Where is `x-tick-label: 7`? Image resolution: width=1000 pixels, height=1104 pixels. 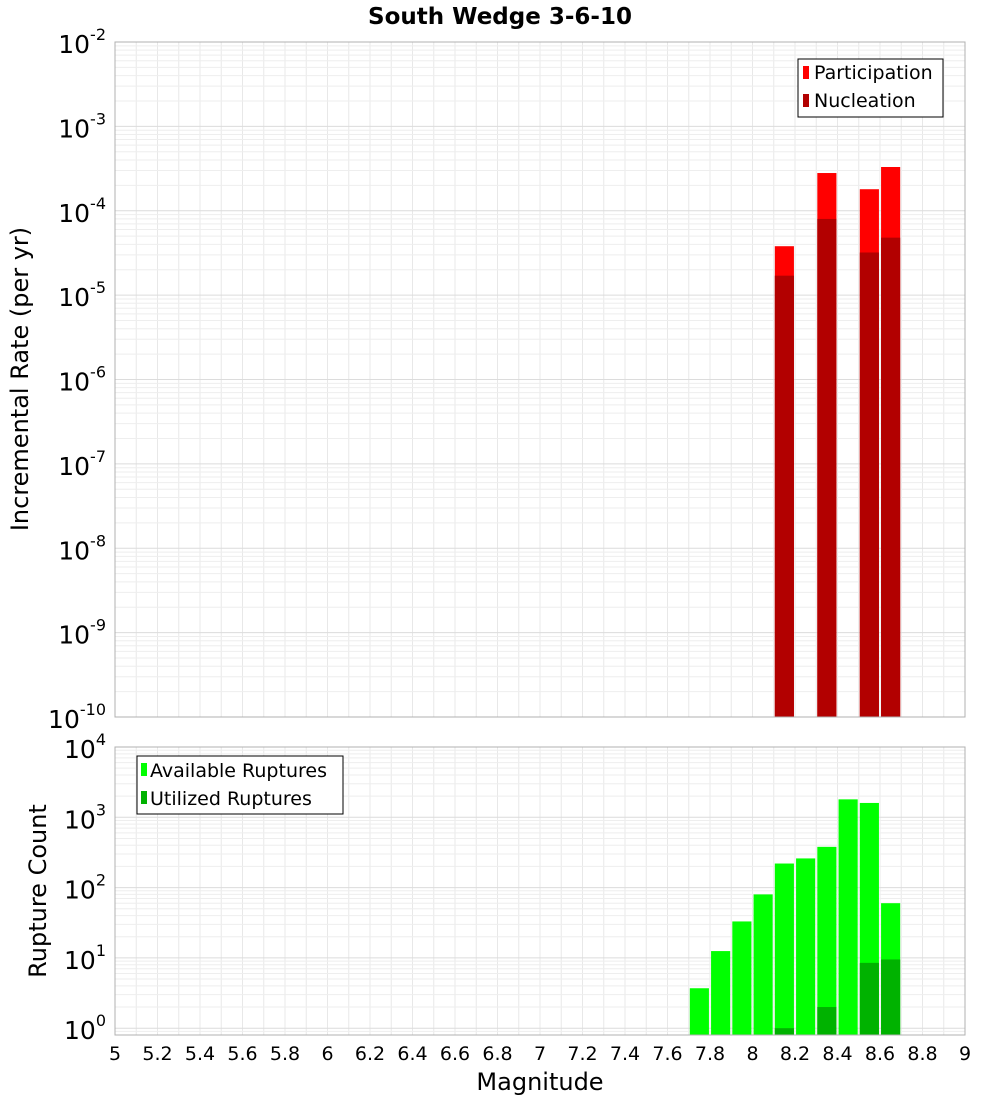
x-tick-label: 7 is located at coordinates (540, 1054).